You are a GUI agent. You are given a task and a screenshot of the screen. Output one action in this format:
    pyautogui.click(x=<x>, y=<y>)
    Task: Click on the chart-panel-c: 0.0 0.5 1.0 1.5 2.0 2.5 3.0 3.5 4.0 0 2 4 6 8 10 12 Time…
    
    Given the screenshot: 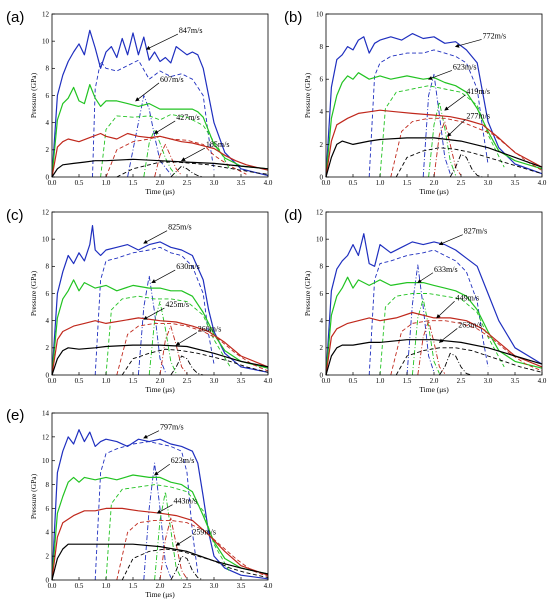 What is the action you would take?
    pyautogui.click(x=151, y=301)
    